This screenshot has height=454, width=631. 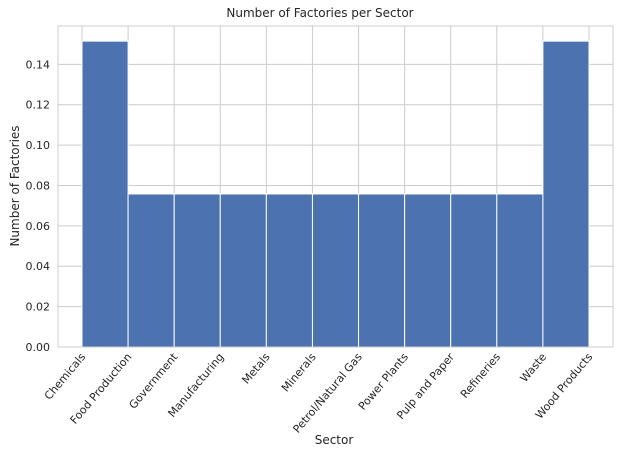 What do you see at coordinates (480, 375) in the screenshot?
I see `x-tick-label: Refineries` at bounding box center [480, 375].